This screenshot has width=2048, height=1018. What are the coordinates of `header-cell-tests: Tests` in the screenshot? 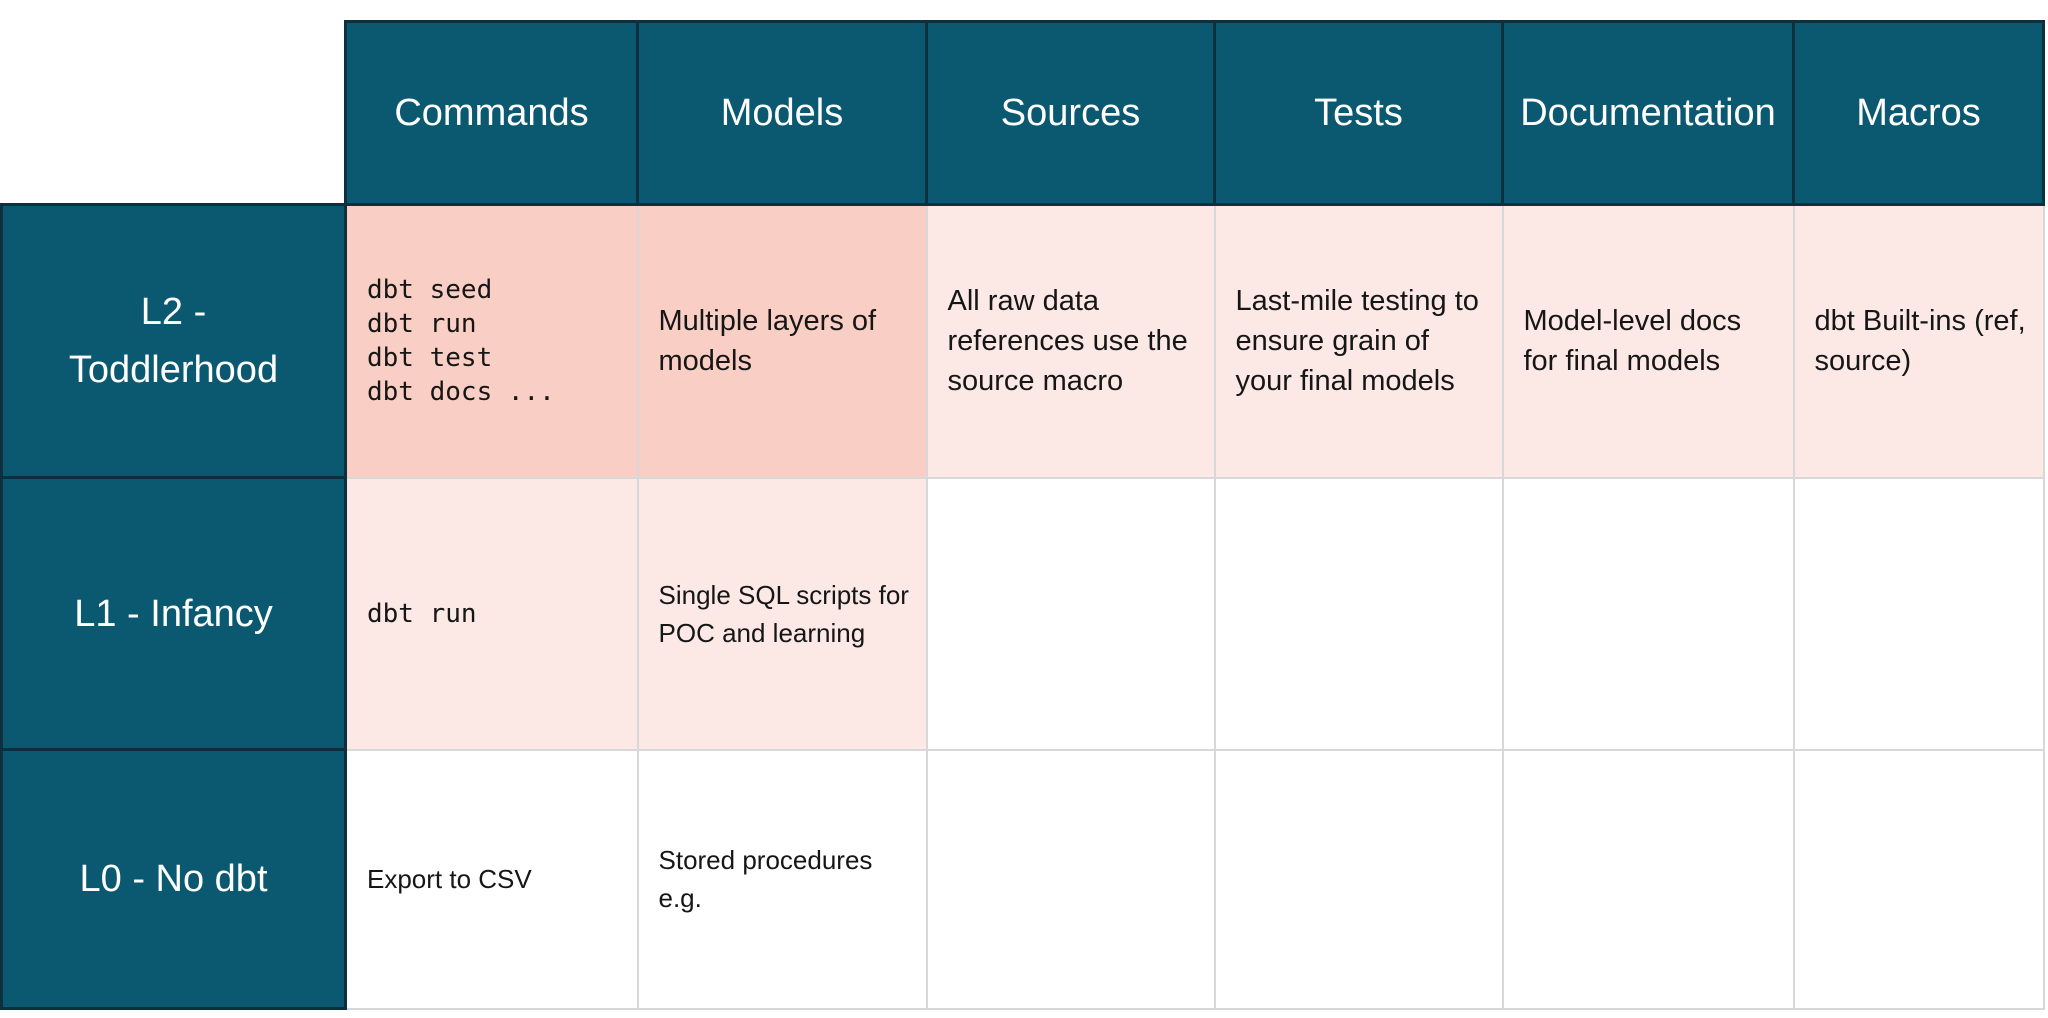 It's located at (1358, 113).